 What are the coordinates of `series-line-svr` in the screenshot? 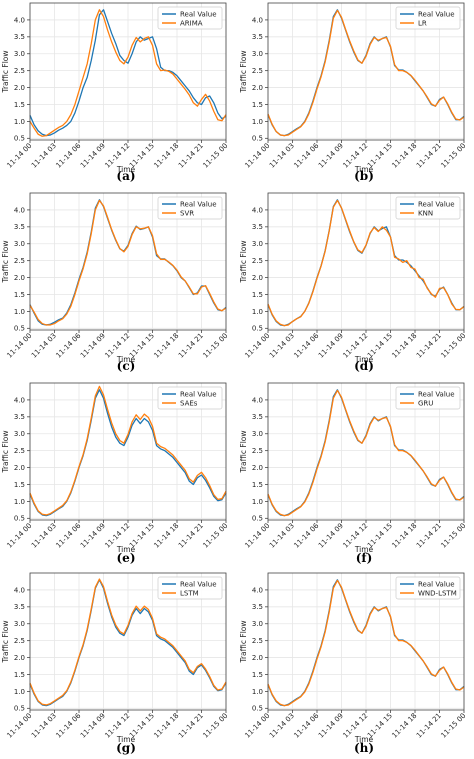 It's located at (128, 262).